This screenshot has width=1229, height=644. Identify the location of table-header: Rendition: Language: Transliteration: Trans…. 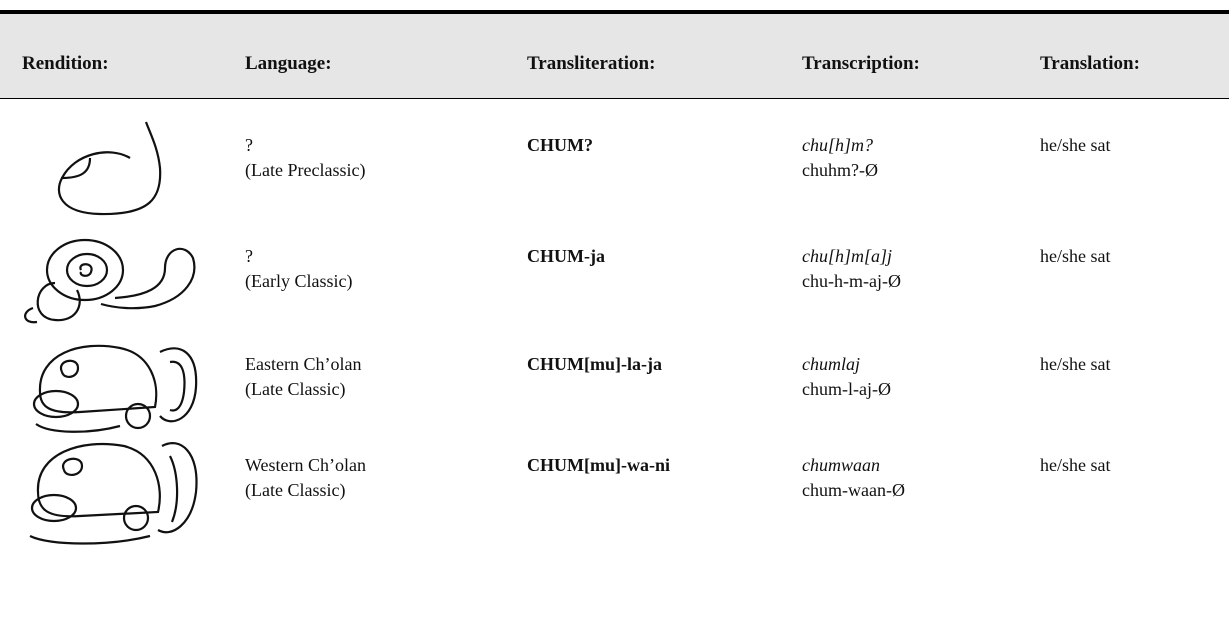
(614, 54).